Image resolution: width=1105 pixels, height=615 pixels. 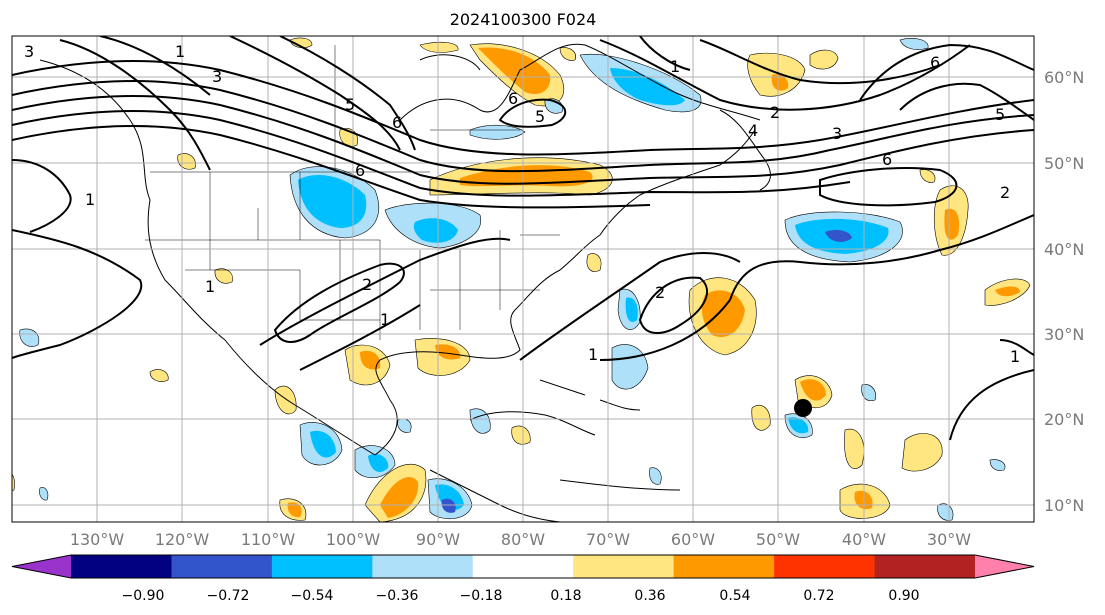 I want to click on colorbar-underflow-segment, so click(x=41, y=566).